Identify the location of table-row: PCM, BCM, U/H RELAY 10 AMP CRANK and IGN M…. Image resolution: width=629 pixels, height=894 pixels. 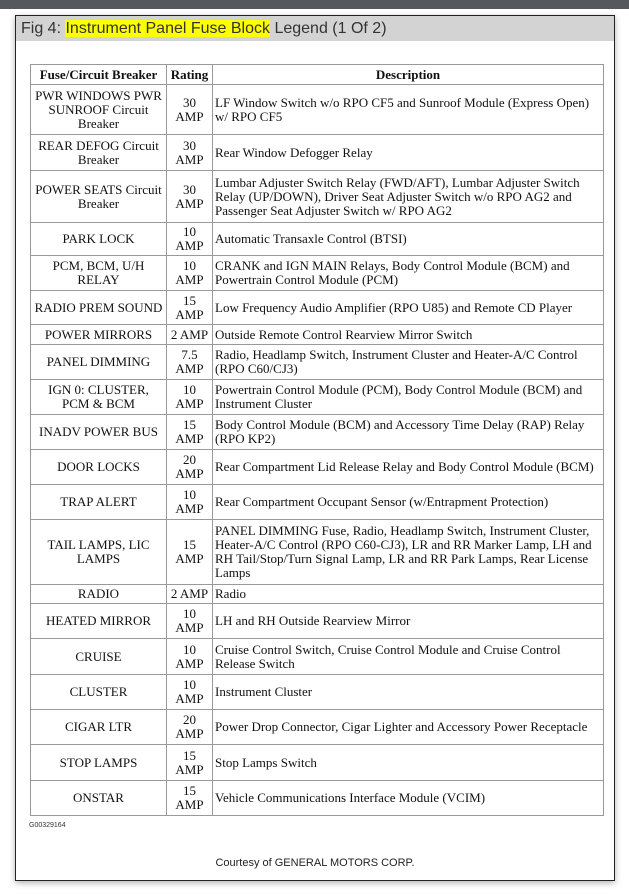
(317, 273).